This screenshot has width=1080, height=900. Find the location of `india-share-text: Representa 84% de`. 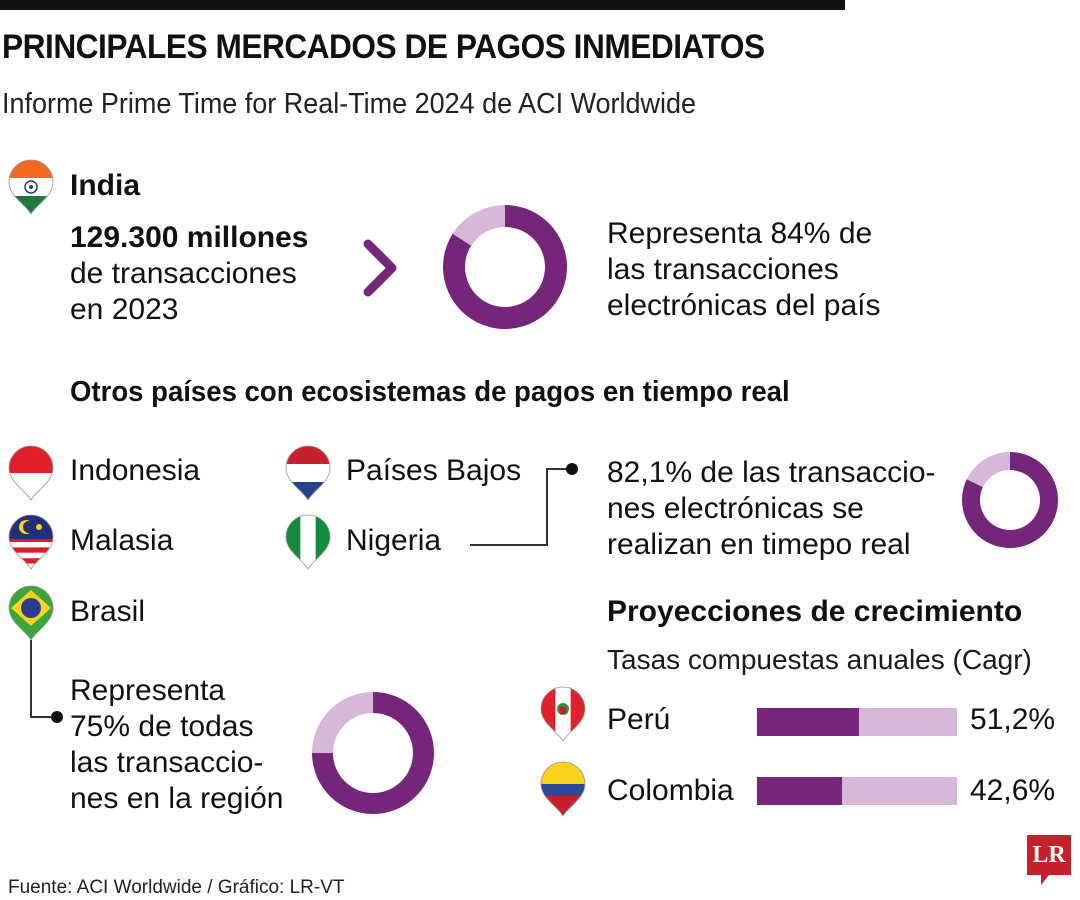

india-share-text: Representa 84% de is located at coordinates (739, 234).